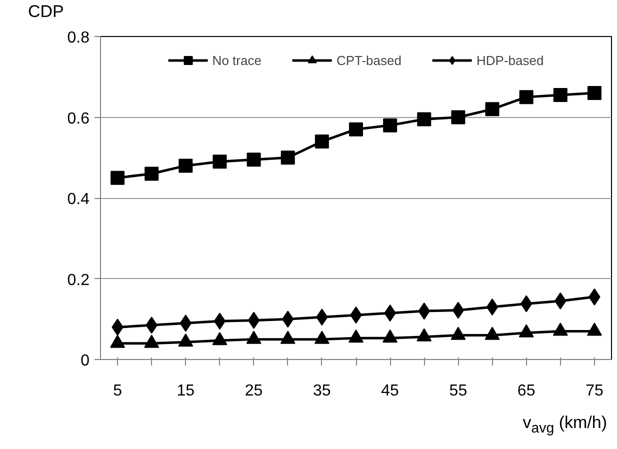  I want to click on x-tick-label: 15, so click(185, 391).